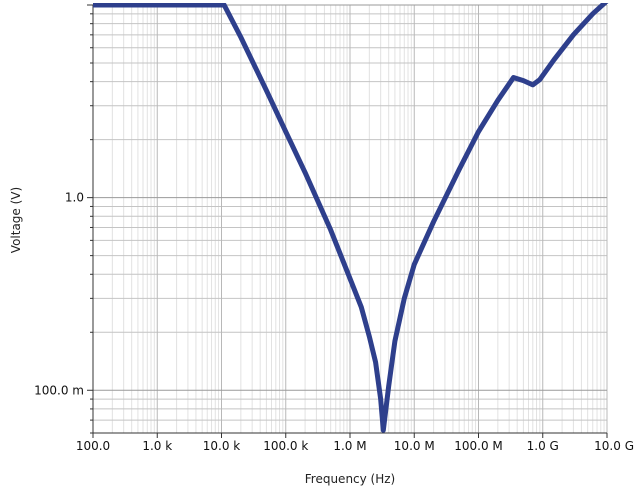  I want to click on x-tick-label: 1.0 M, so click(349, 446).